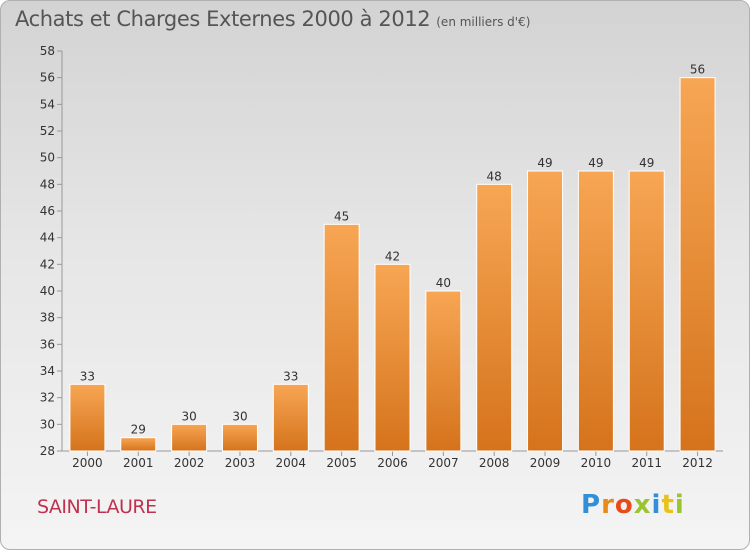  What do you see at coordinates (87, 463) in the screenshot?
I see `x-tick-label: 2000` at bounding box center [87, 463].